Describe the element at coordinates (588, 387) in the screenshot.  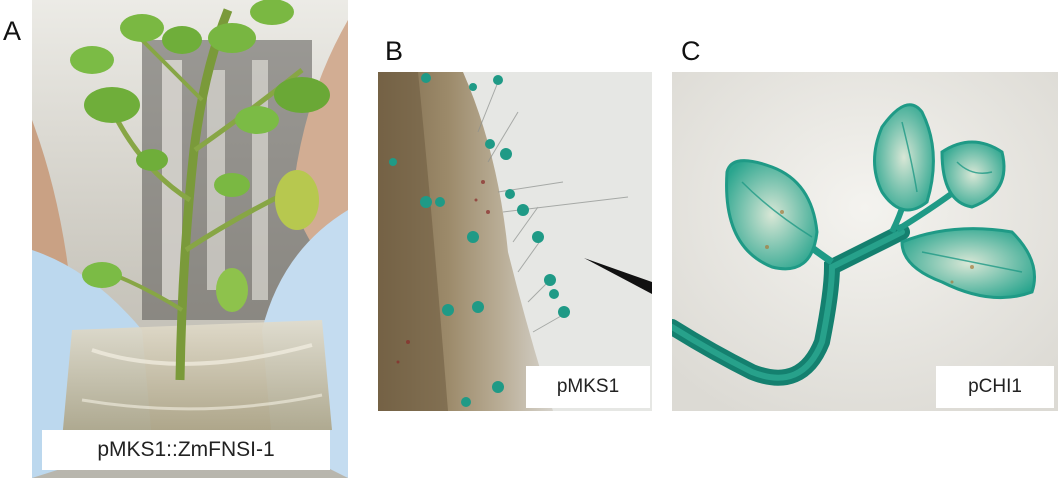
I see `caption-b: pMKS1` at that location.